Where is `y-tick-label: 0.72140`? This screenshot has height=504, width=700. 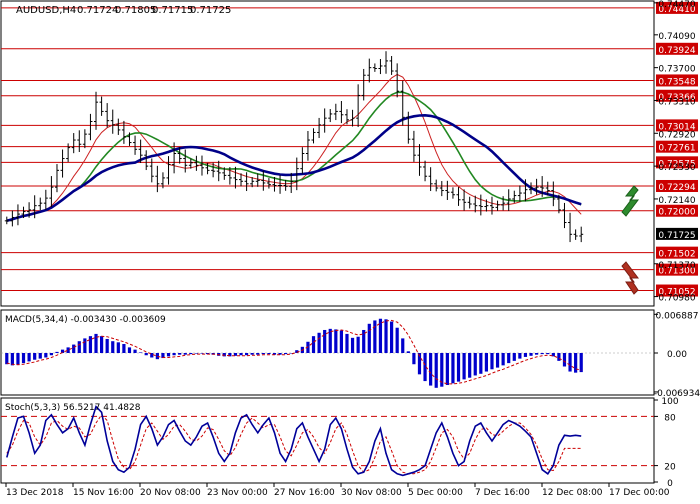
y-tick-label: 0.72140 is located at coordinates (676, 201).